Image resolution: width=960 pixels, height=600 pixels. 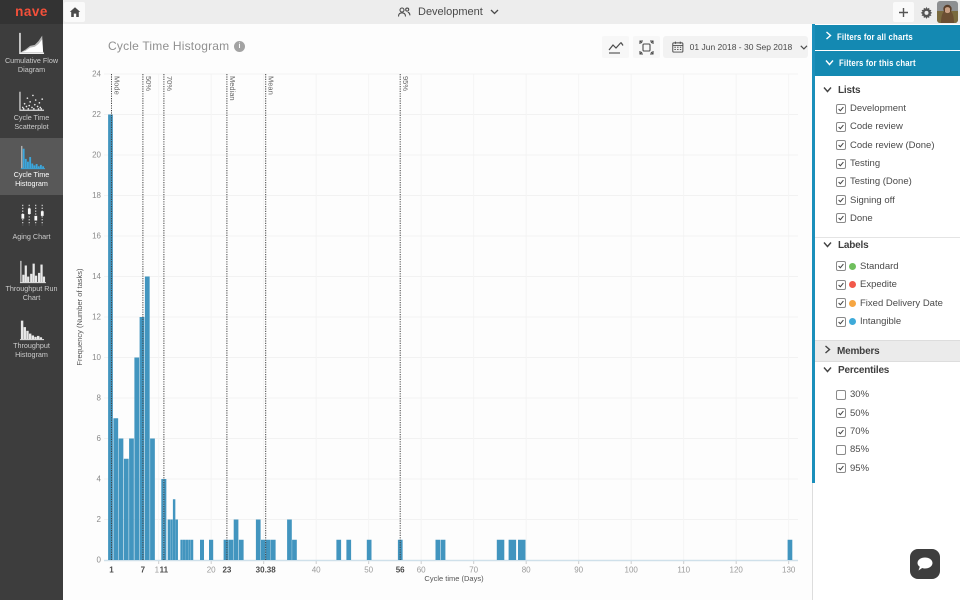 I want to click on svg-text: 24, so click(x=96, y=74).